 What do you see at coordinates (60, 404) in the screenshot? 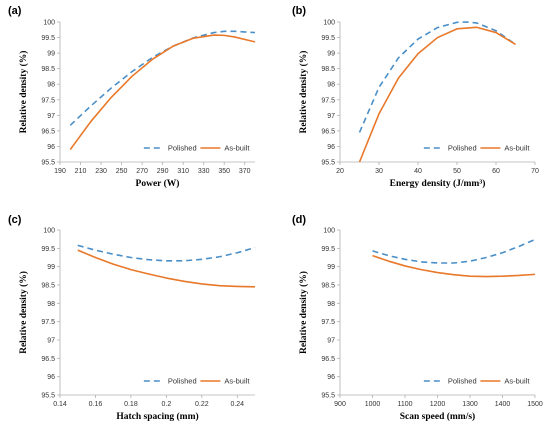
I see `x-tick-label: 0.14` at bounding box center [60, 404].